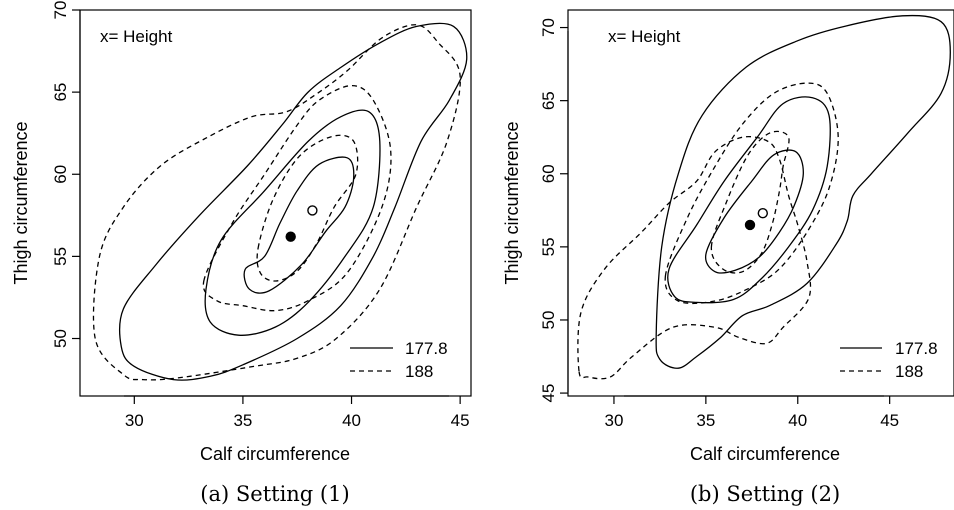  Describe the element at coordinates (399, 360) in the screenshot. I see `legend-a: 177.8 188` at that location.